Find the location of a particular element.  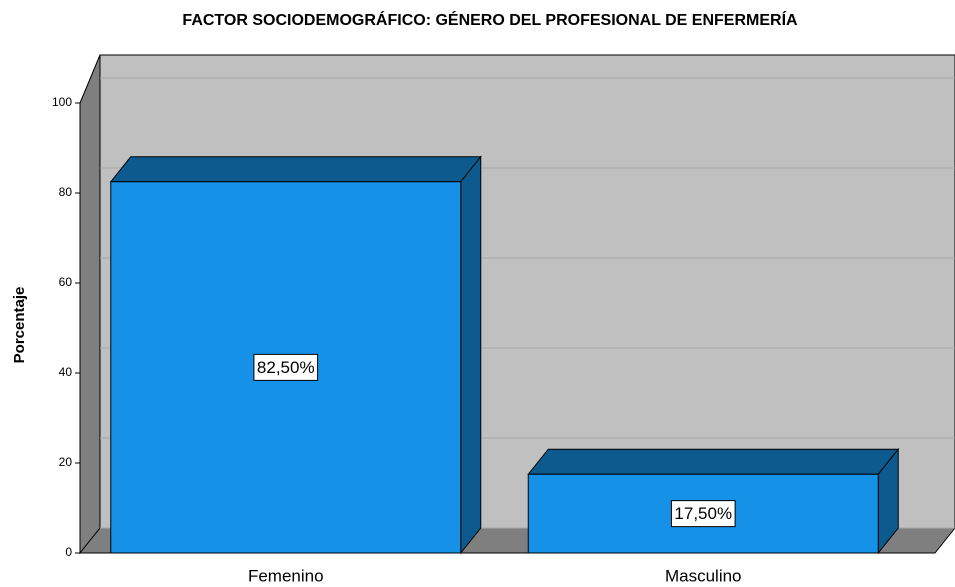

y-tick-label: 60 is located at coordinates (66, 282).